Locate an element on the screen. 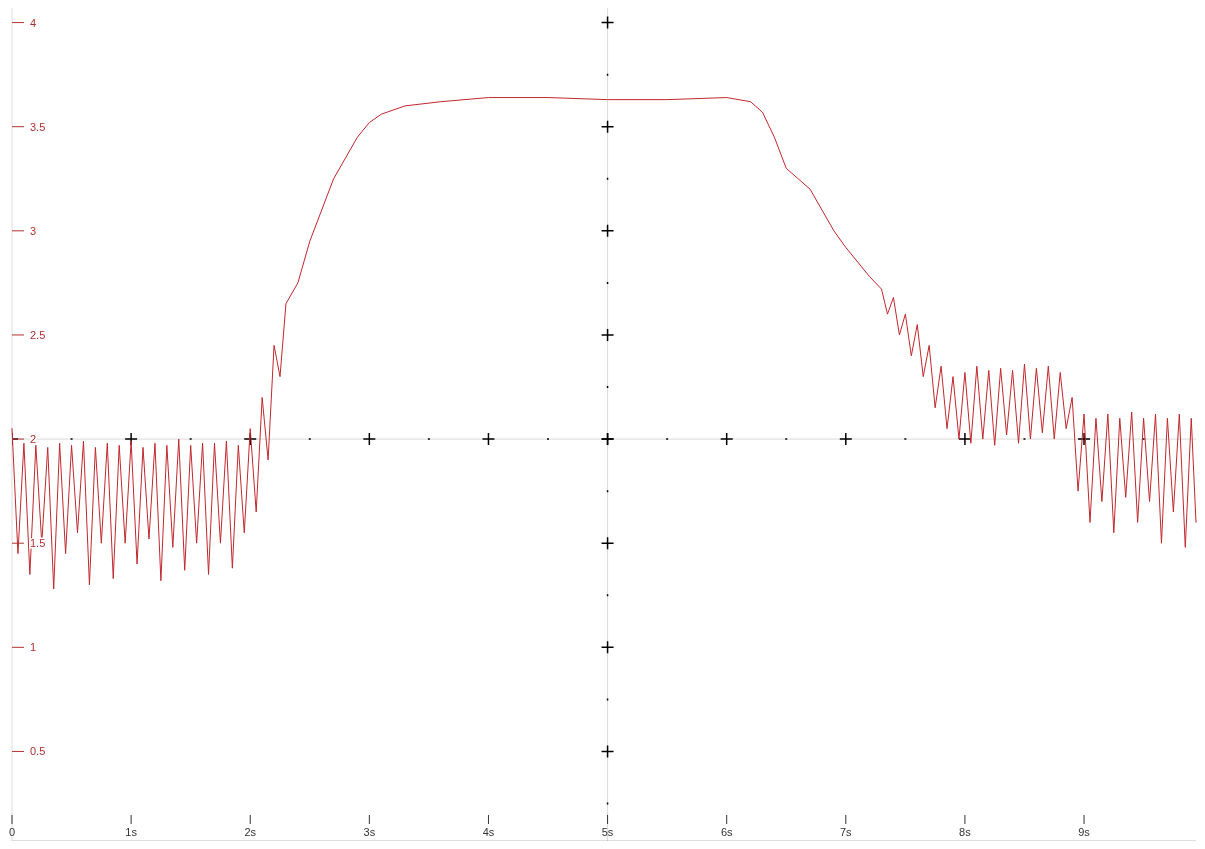  y-tick-label: 1 is located at coordinates (33, 647).